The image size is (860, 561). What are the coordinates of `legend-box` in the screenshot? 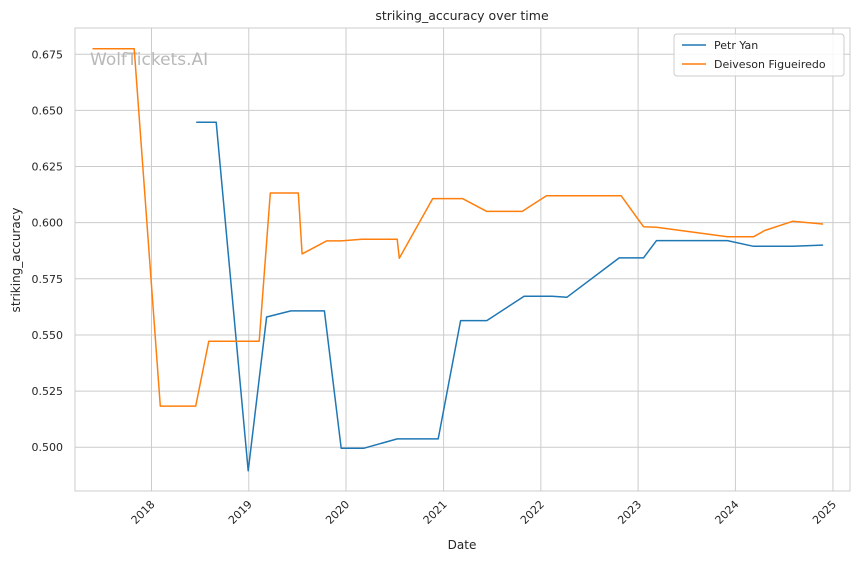 It's located at (759, 55).